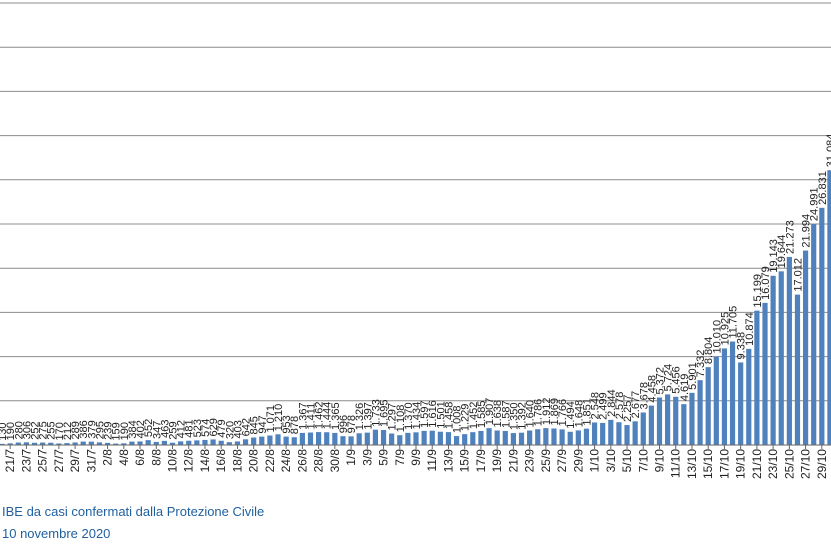 Image resolution: width=831 pixels, height=554 pixels. Describe the element at coordinates (198, 428) in the screenshot. I see `data-label: 523` at that location.